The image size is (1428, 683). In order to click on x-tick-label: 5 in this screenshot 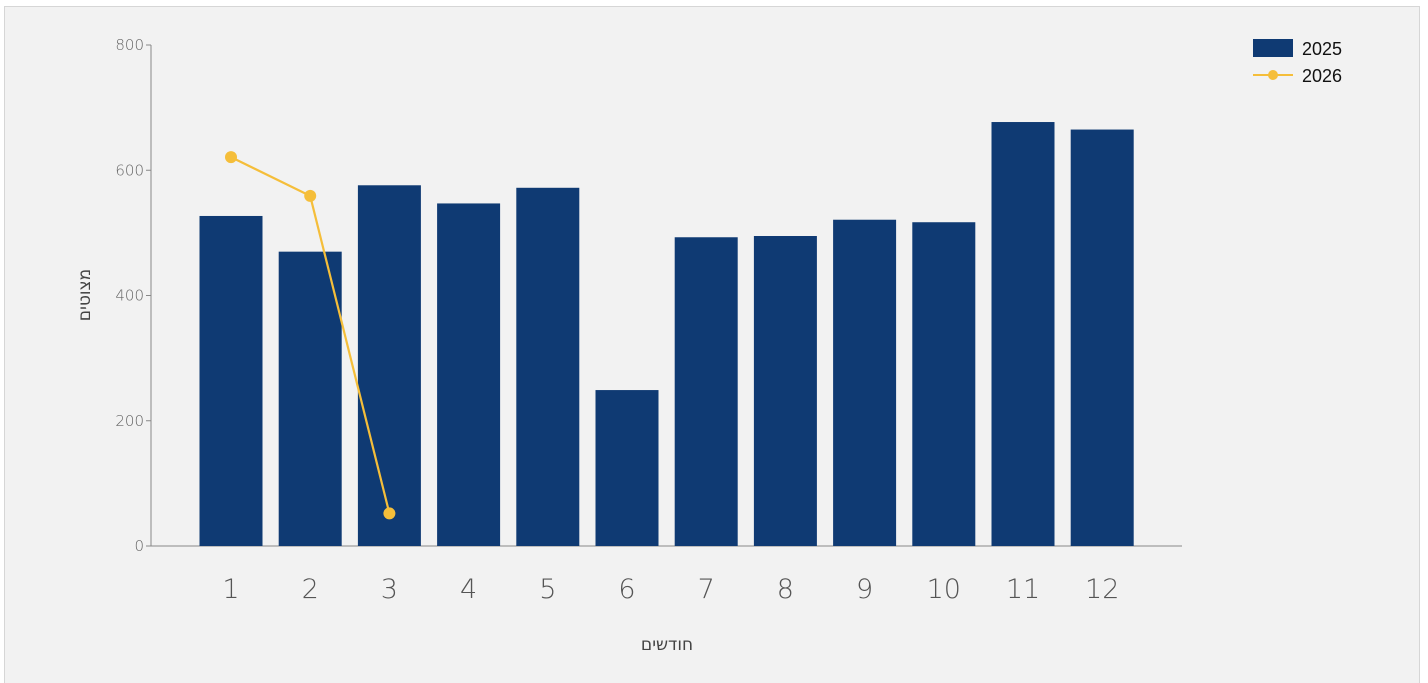, I will do `click(547, 589)`.